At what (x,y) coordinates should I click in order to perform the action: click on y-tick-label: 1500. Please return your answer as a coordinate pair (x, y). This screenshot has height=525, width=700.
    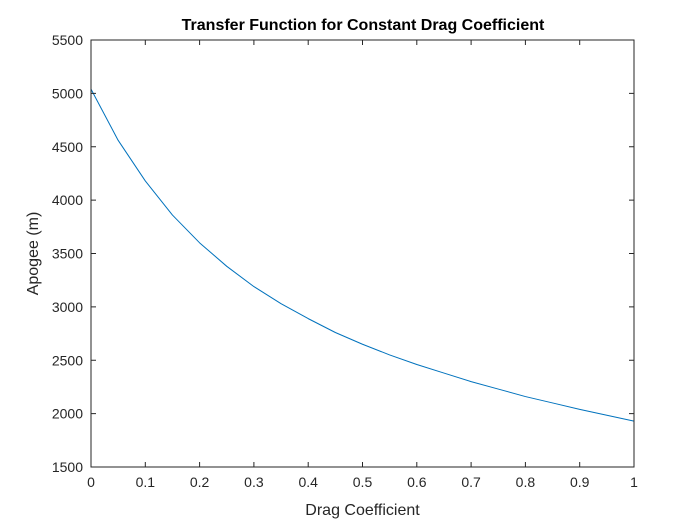
    Looking at the image, I should click on (67, 467).